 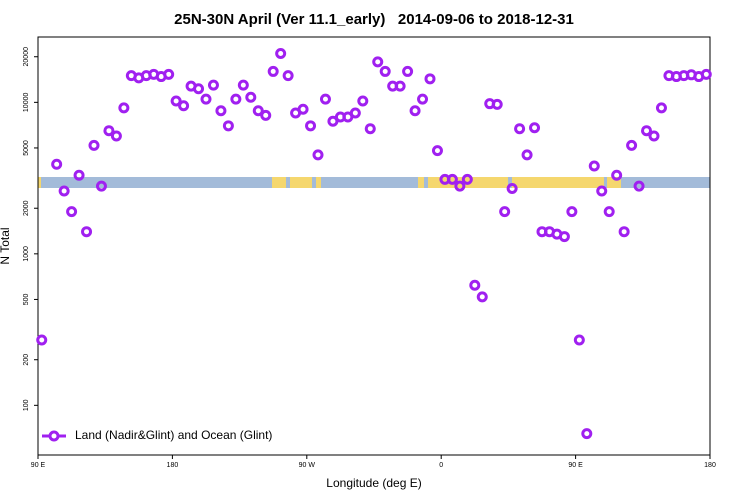 What do you see at coordinates (26, 360) in the screenshot?
I see `y-tick-label: 200` at bounding box center [26, 360].